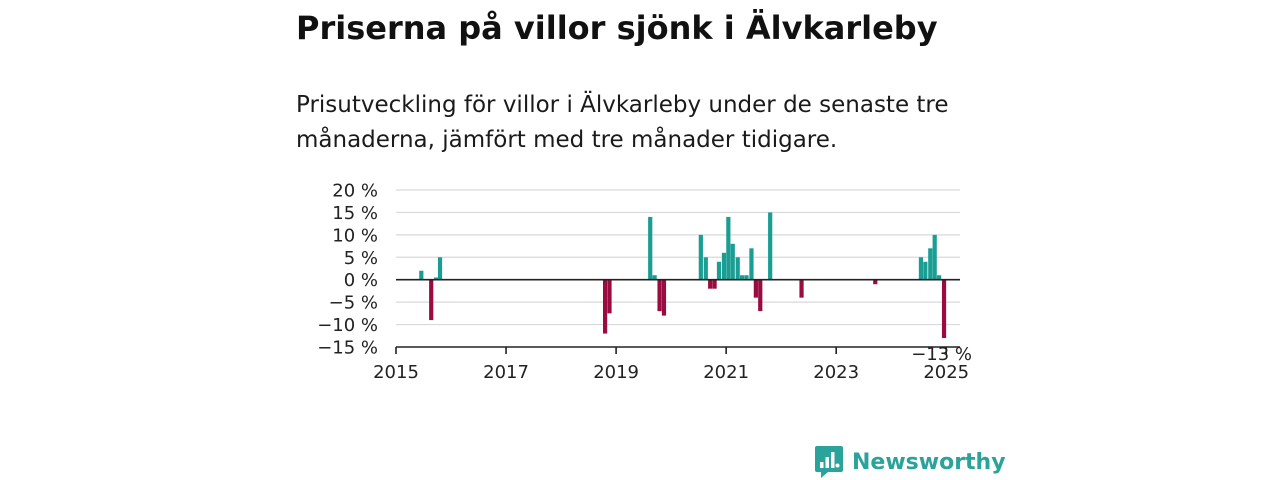 The height and width of the screenshot is (480, 1280). I want to click on x-tick-label: 2021, so click(726, 372).